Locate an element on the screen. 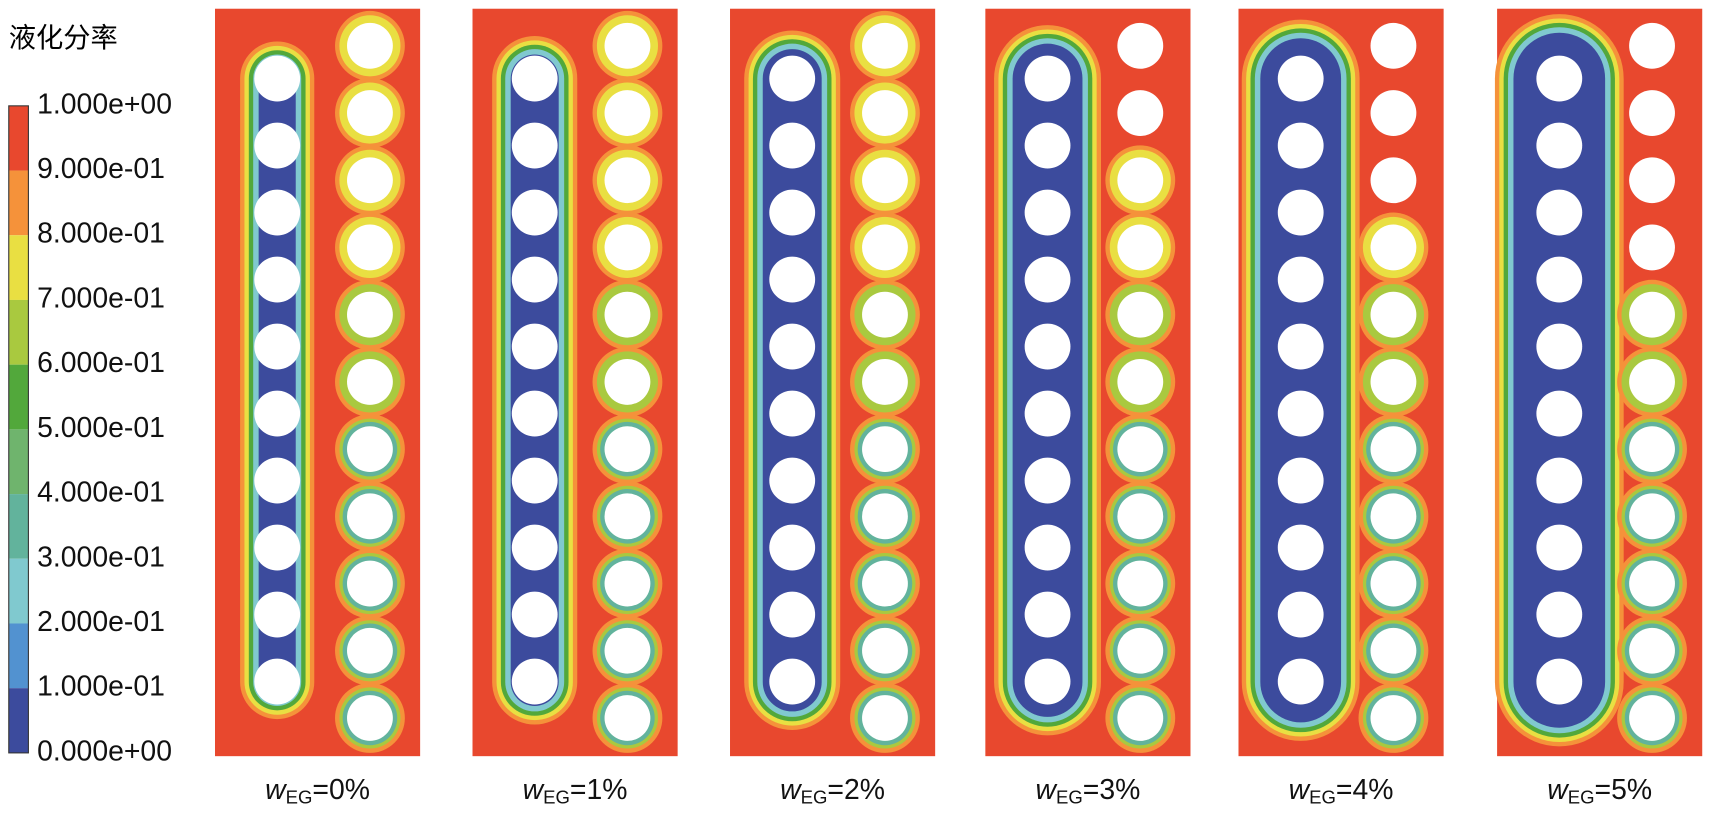 The width and height of the screenshot is (1711, 814). colorbar-tick-label: 4.000e-01 is located at coordinates (101, 493).